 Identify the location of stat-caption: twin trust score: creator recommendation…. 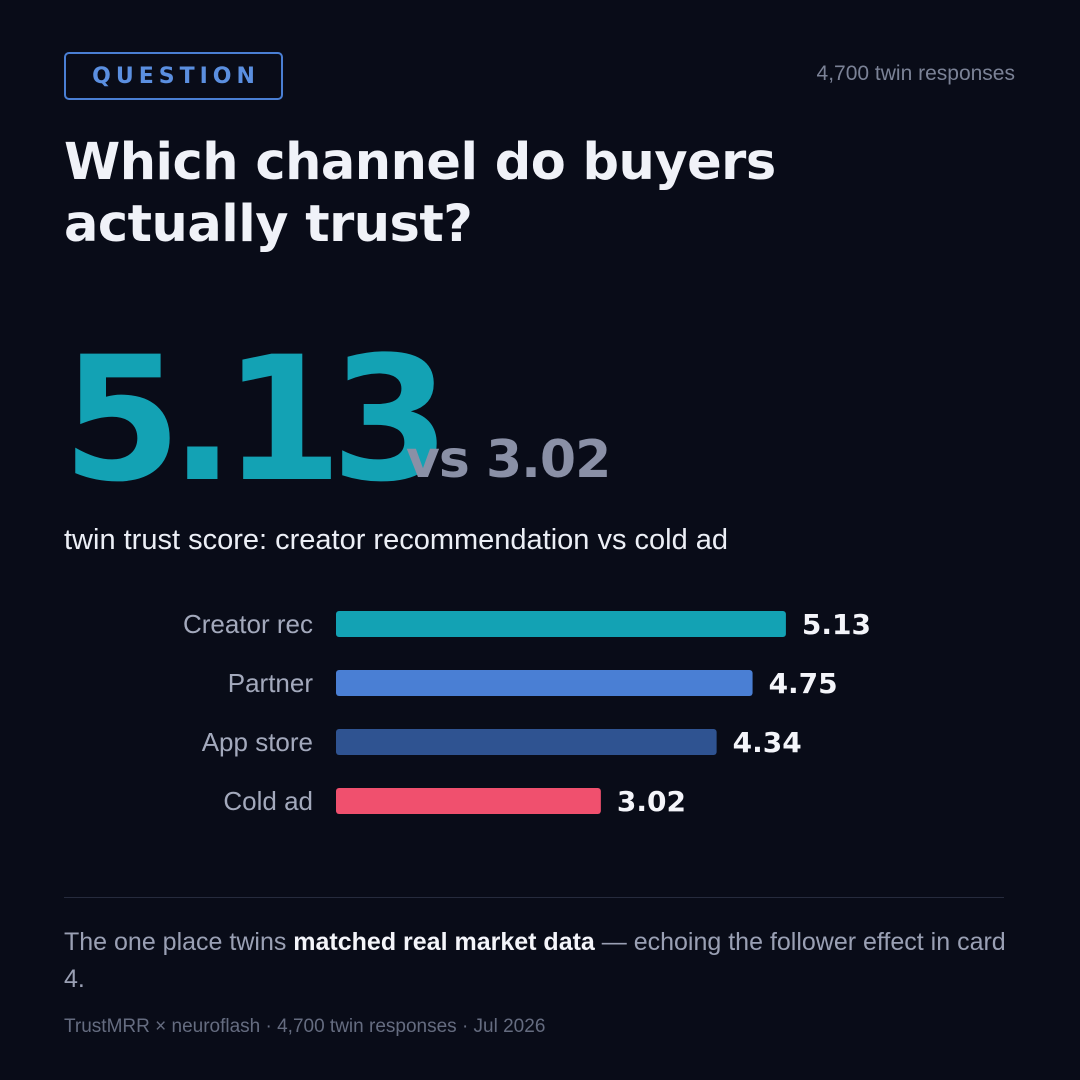
(396, 540).